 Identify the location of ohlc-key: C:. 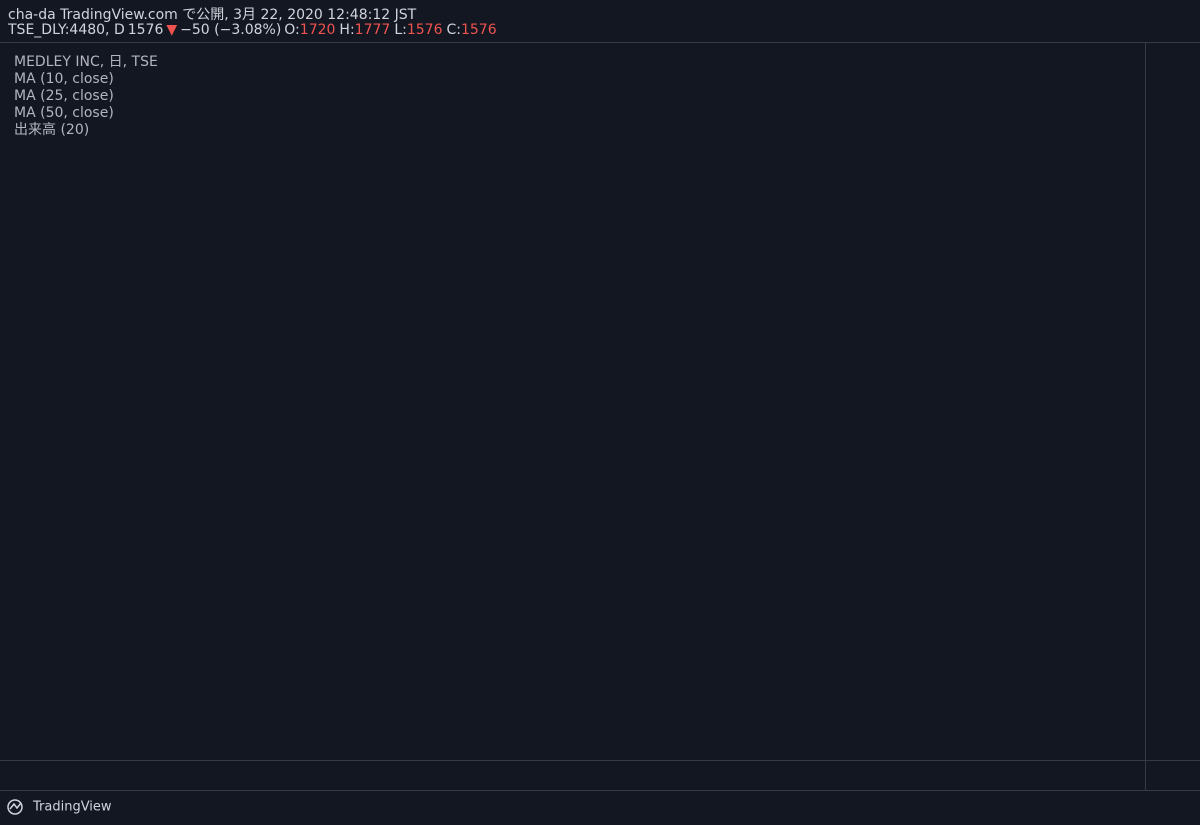
(453, 30).